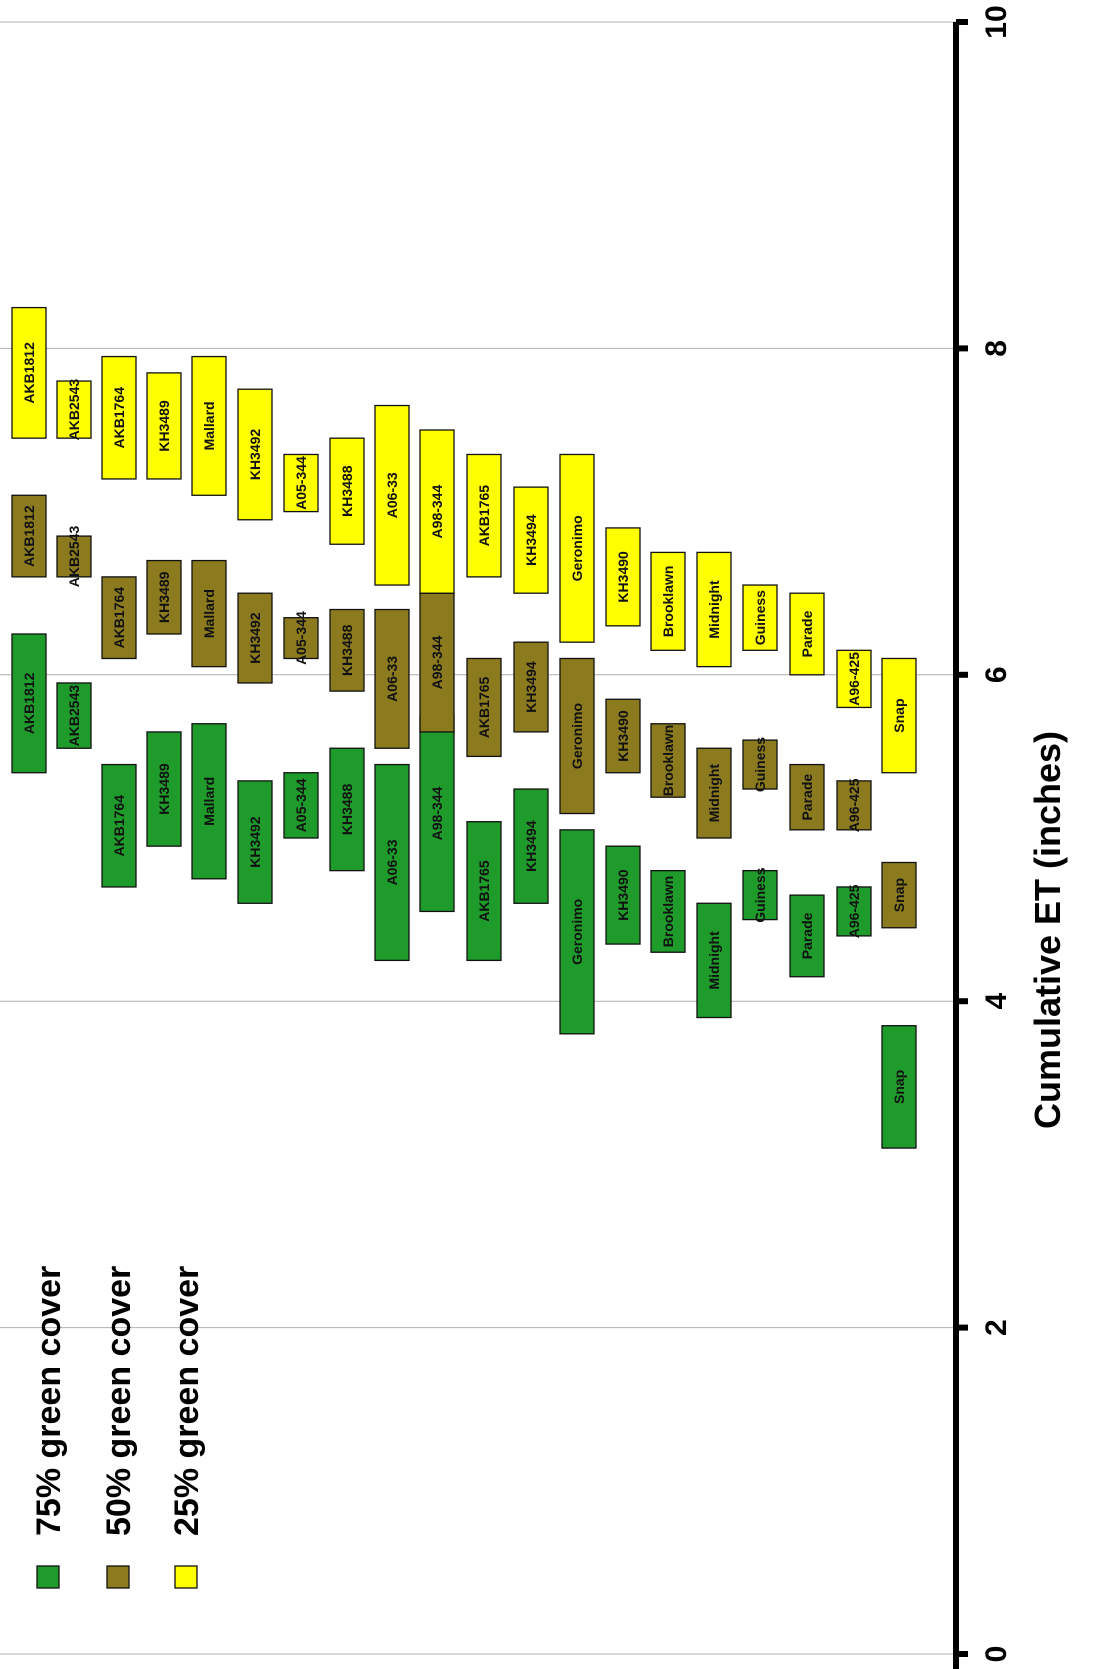 The height and width of the screenshot is (1669, 1100). I want to click on bar-label-AKB1765: AKB1765, so click(484, 891).